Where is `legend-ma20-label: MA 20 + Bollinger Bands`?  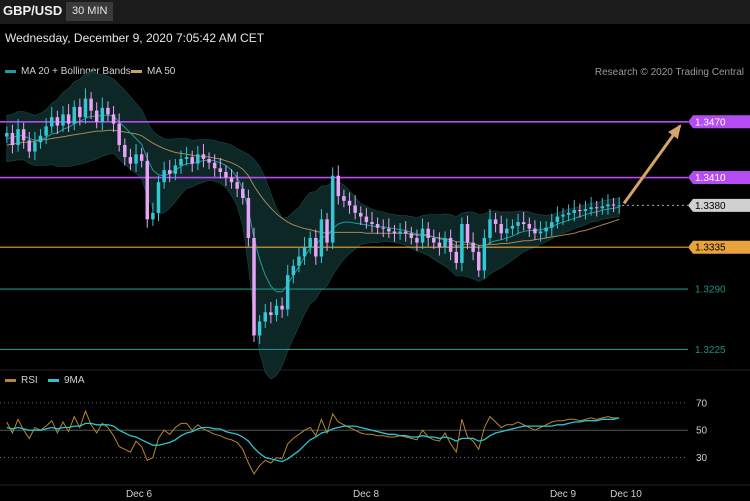 legend-ma20-label: MA 20 + Bollinger Bands is located at coordinates (76, 71).